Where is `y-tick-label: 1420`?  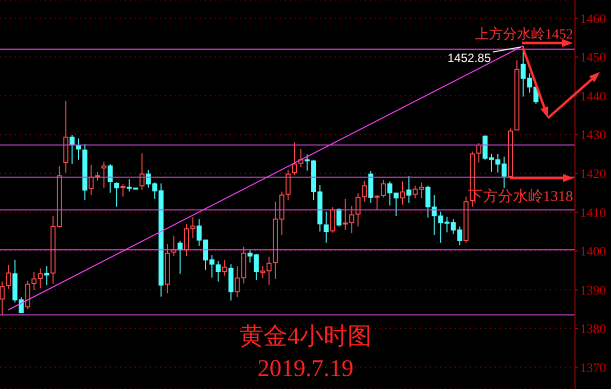 y-tick-label: 1420 is located at coordinates (593, 173).